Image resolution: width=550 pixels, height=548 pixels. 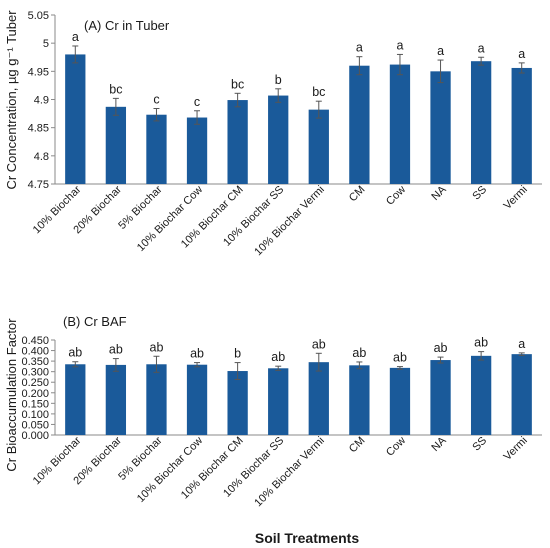 I want to click on y-tick-label: 0.300, so click(x=35, y=373).